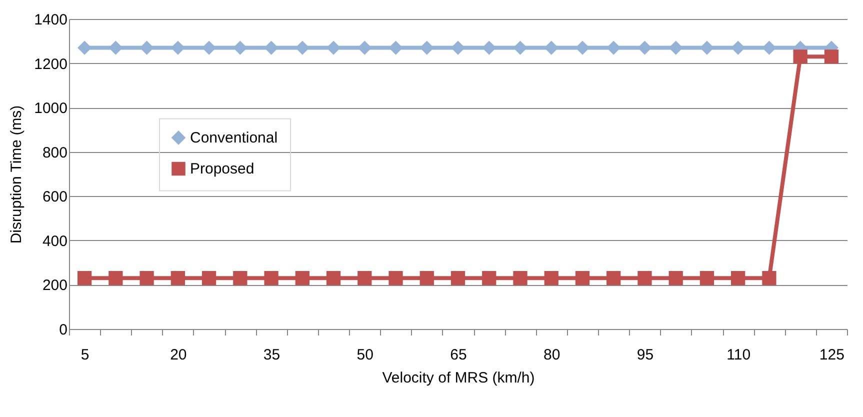 The width and height of the screenshot is (863, 417). I want to click on y-tick-label: 800, so click(55, 153).